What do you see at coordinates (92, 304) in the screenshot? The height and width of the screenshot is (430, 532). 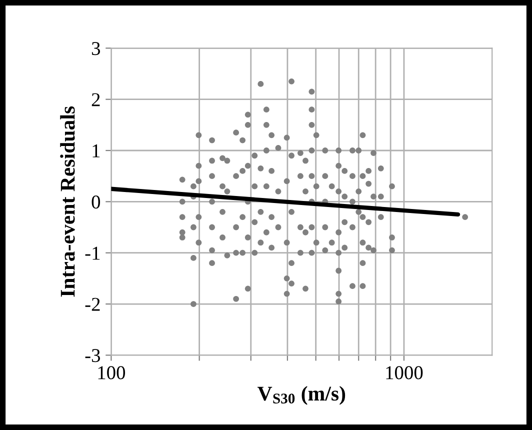 I see `y-tick-label: -2` at bounding box center [92, 304].